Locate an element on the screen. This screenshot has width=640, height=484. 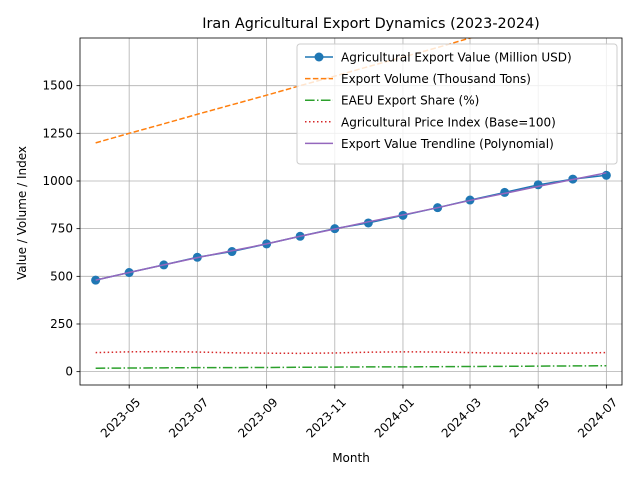
y-tick-label: 1000 is located at coordinates (57, 181).